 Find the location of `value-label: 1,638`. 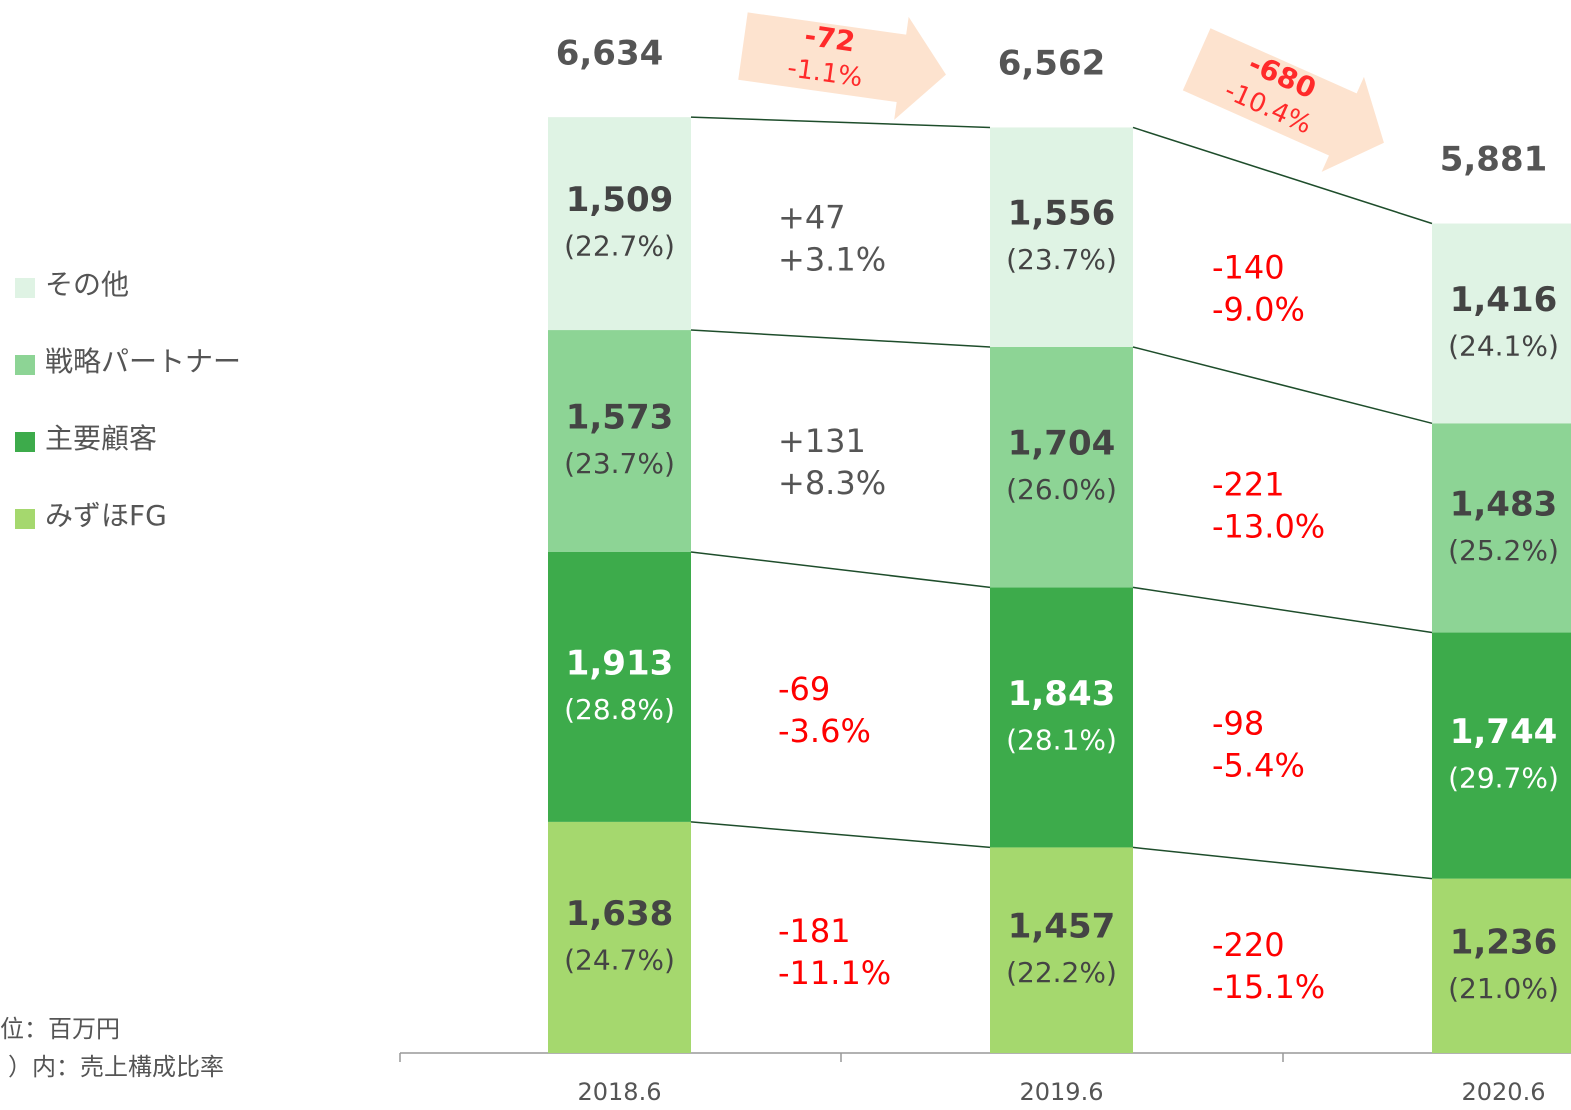

value-label: 1,638 is located at coordinates (620, 914).